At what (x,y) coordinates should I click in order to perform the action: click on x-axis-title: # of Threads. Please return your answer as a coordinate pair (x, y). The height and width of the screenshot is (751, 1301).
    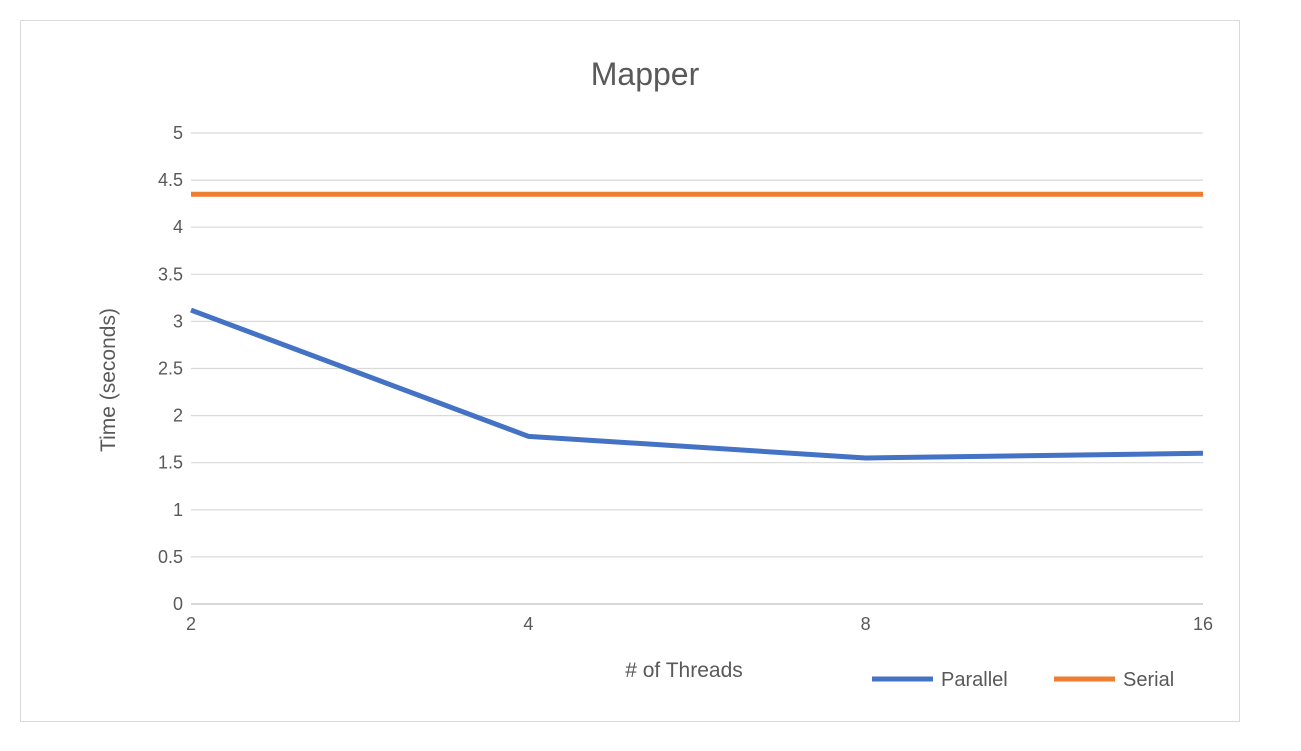
    Looking at the image, I should click on (684, 670).